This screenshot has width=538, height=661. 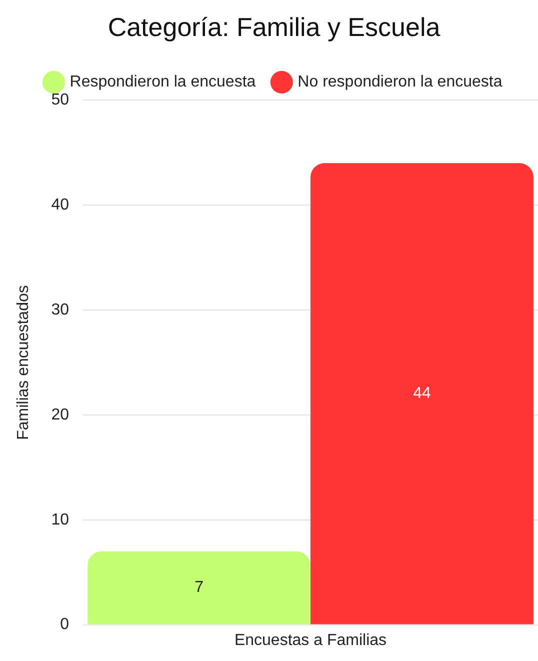 I want to click on y-tick-label: 0, so click(x=65, y=625).